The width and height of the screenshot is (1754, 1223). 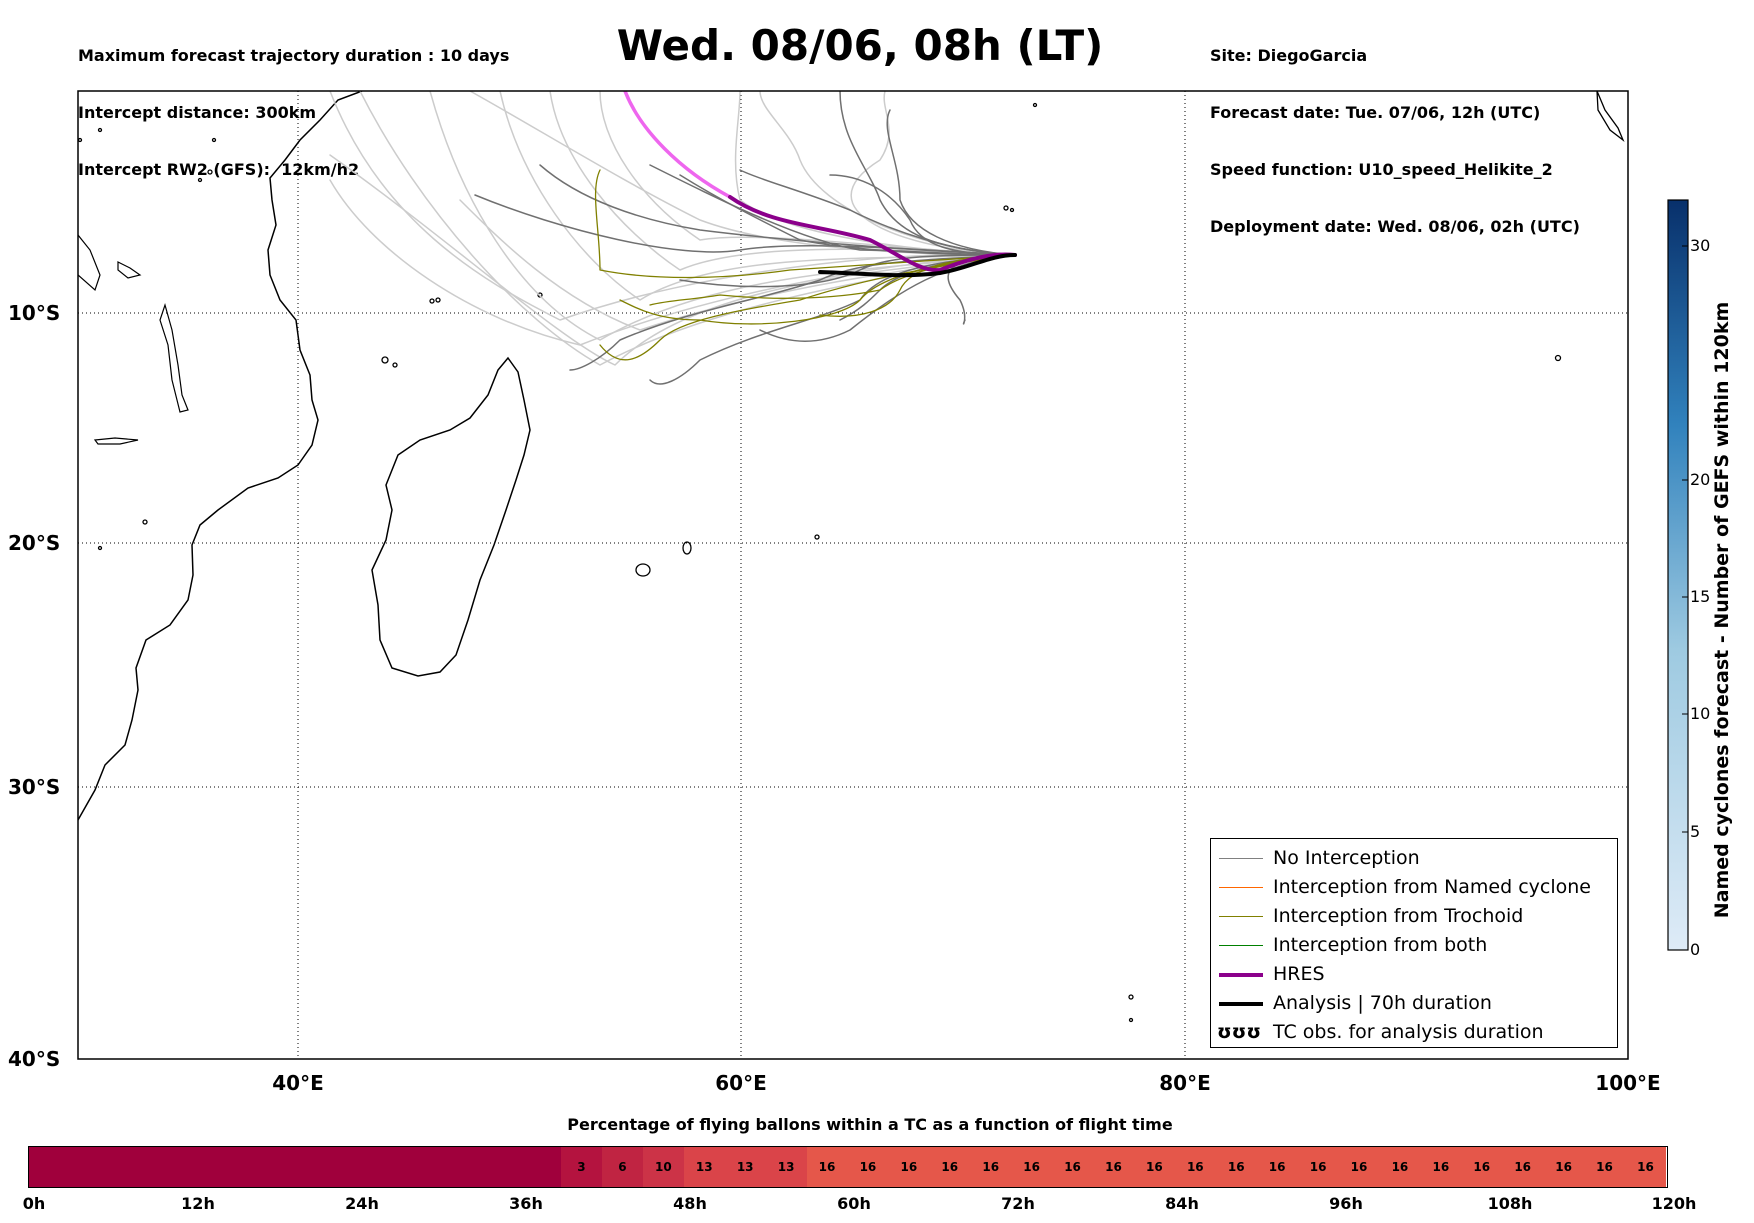 What do you see at coordinates (581, 1167) in the screenshot?
I see `timebar-cell: 3` at bounding box center [581, 1167].